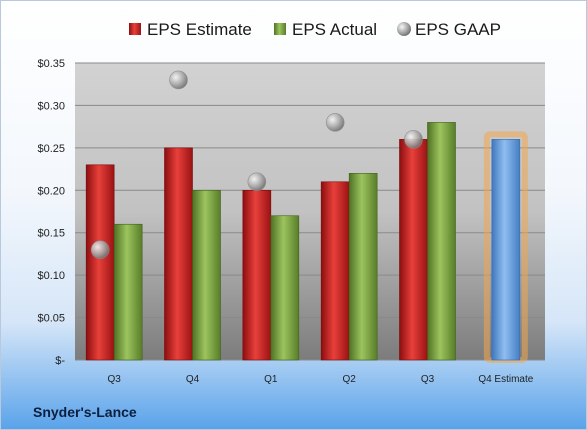 The height and width of the screenshot is (430, 587). Describe the element at coordinates (334, 29) in the screenshot. I see `legend-label-actual: EPS Actual` at that location.